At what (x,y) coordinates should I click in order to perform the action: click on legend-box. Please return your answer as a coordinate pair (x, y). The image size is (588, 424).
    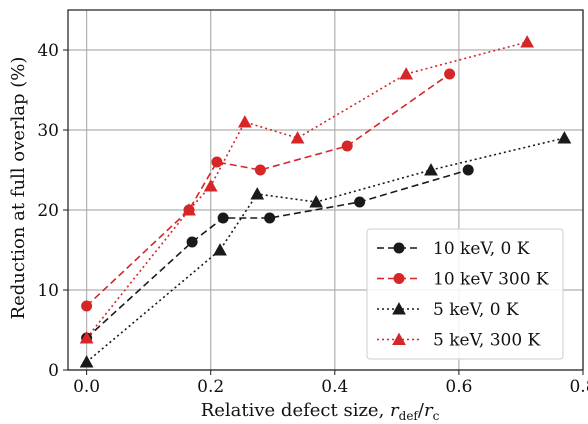
    Looking at the image, I should click on (465, 294).